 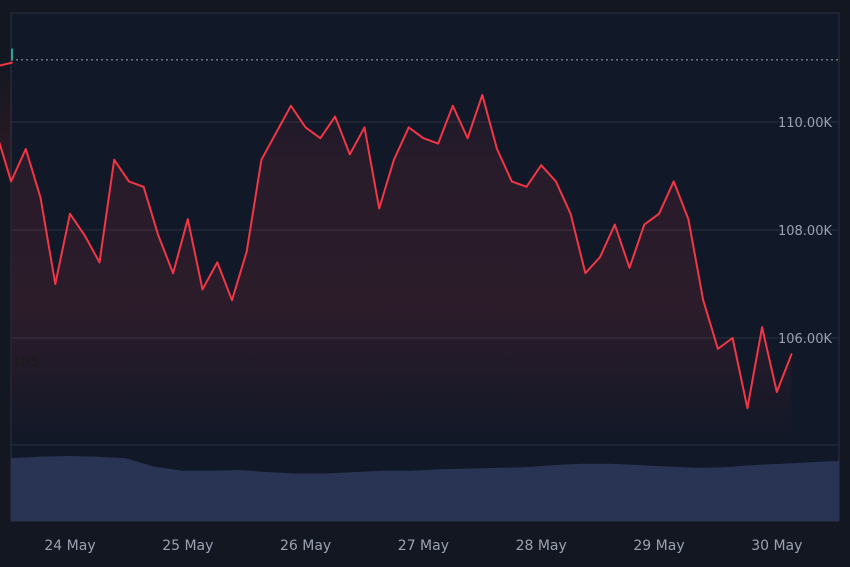 What do you see at coordinates (12, 54) in the screenshot?
I see `start-marker` at bounding box center [12, 54].